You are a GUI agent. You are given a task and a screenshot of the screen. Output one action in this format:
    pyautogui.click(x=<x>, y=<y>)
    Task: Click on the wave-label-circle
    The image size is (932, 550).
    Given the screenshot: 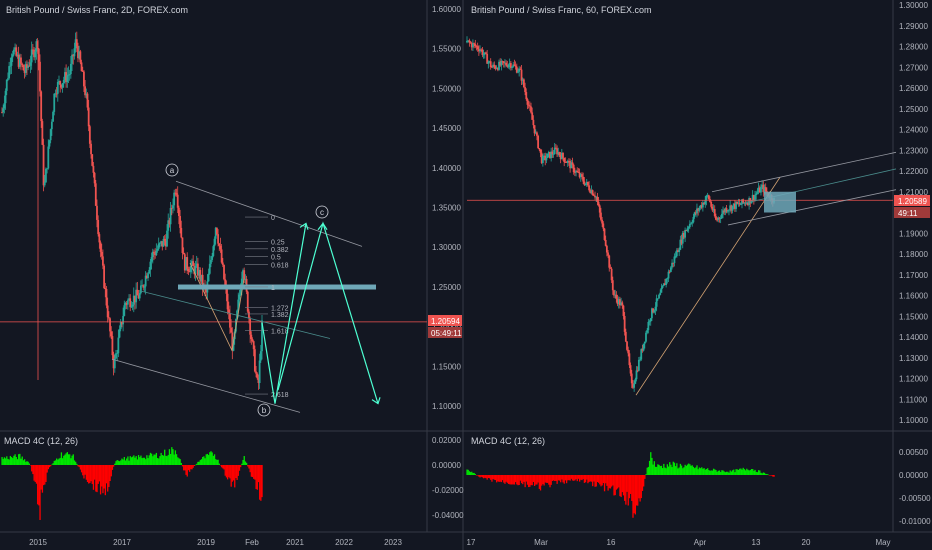 What is the action you would take?
    pyautogui.click(x=172, y=170)
    